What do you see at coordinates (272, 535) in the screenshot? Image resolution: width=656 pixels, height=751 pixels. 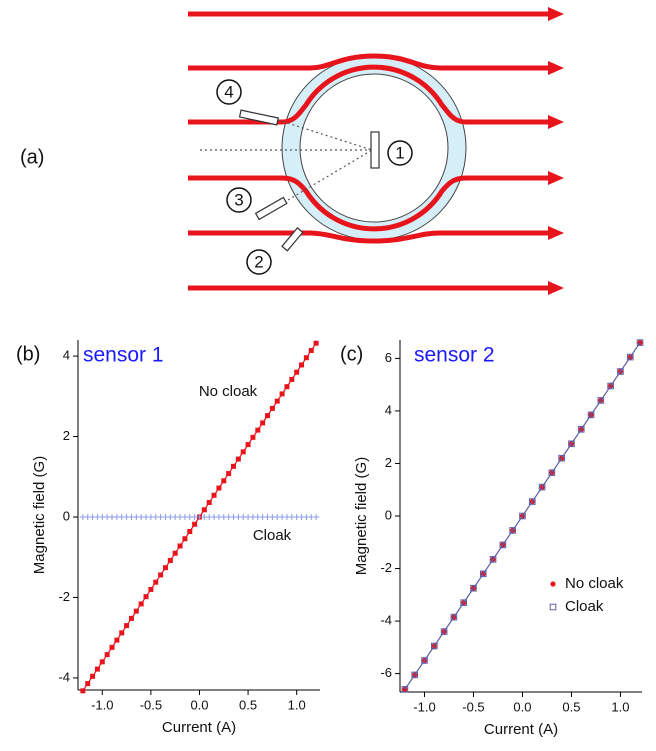 I see `series-label: Cloak` at bounding box center [272, 535].